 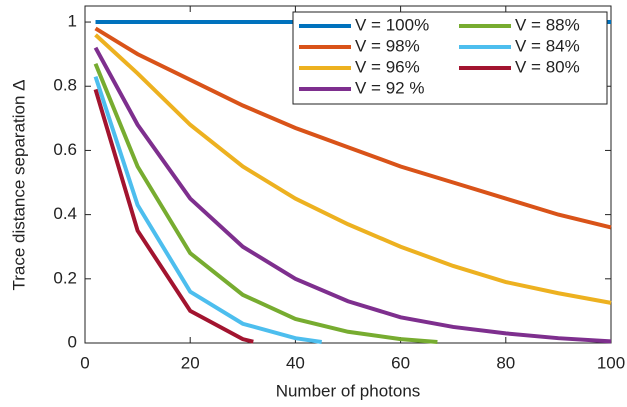 I want to click on x-tick-label: 60, so click(x=400, y=362).